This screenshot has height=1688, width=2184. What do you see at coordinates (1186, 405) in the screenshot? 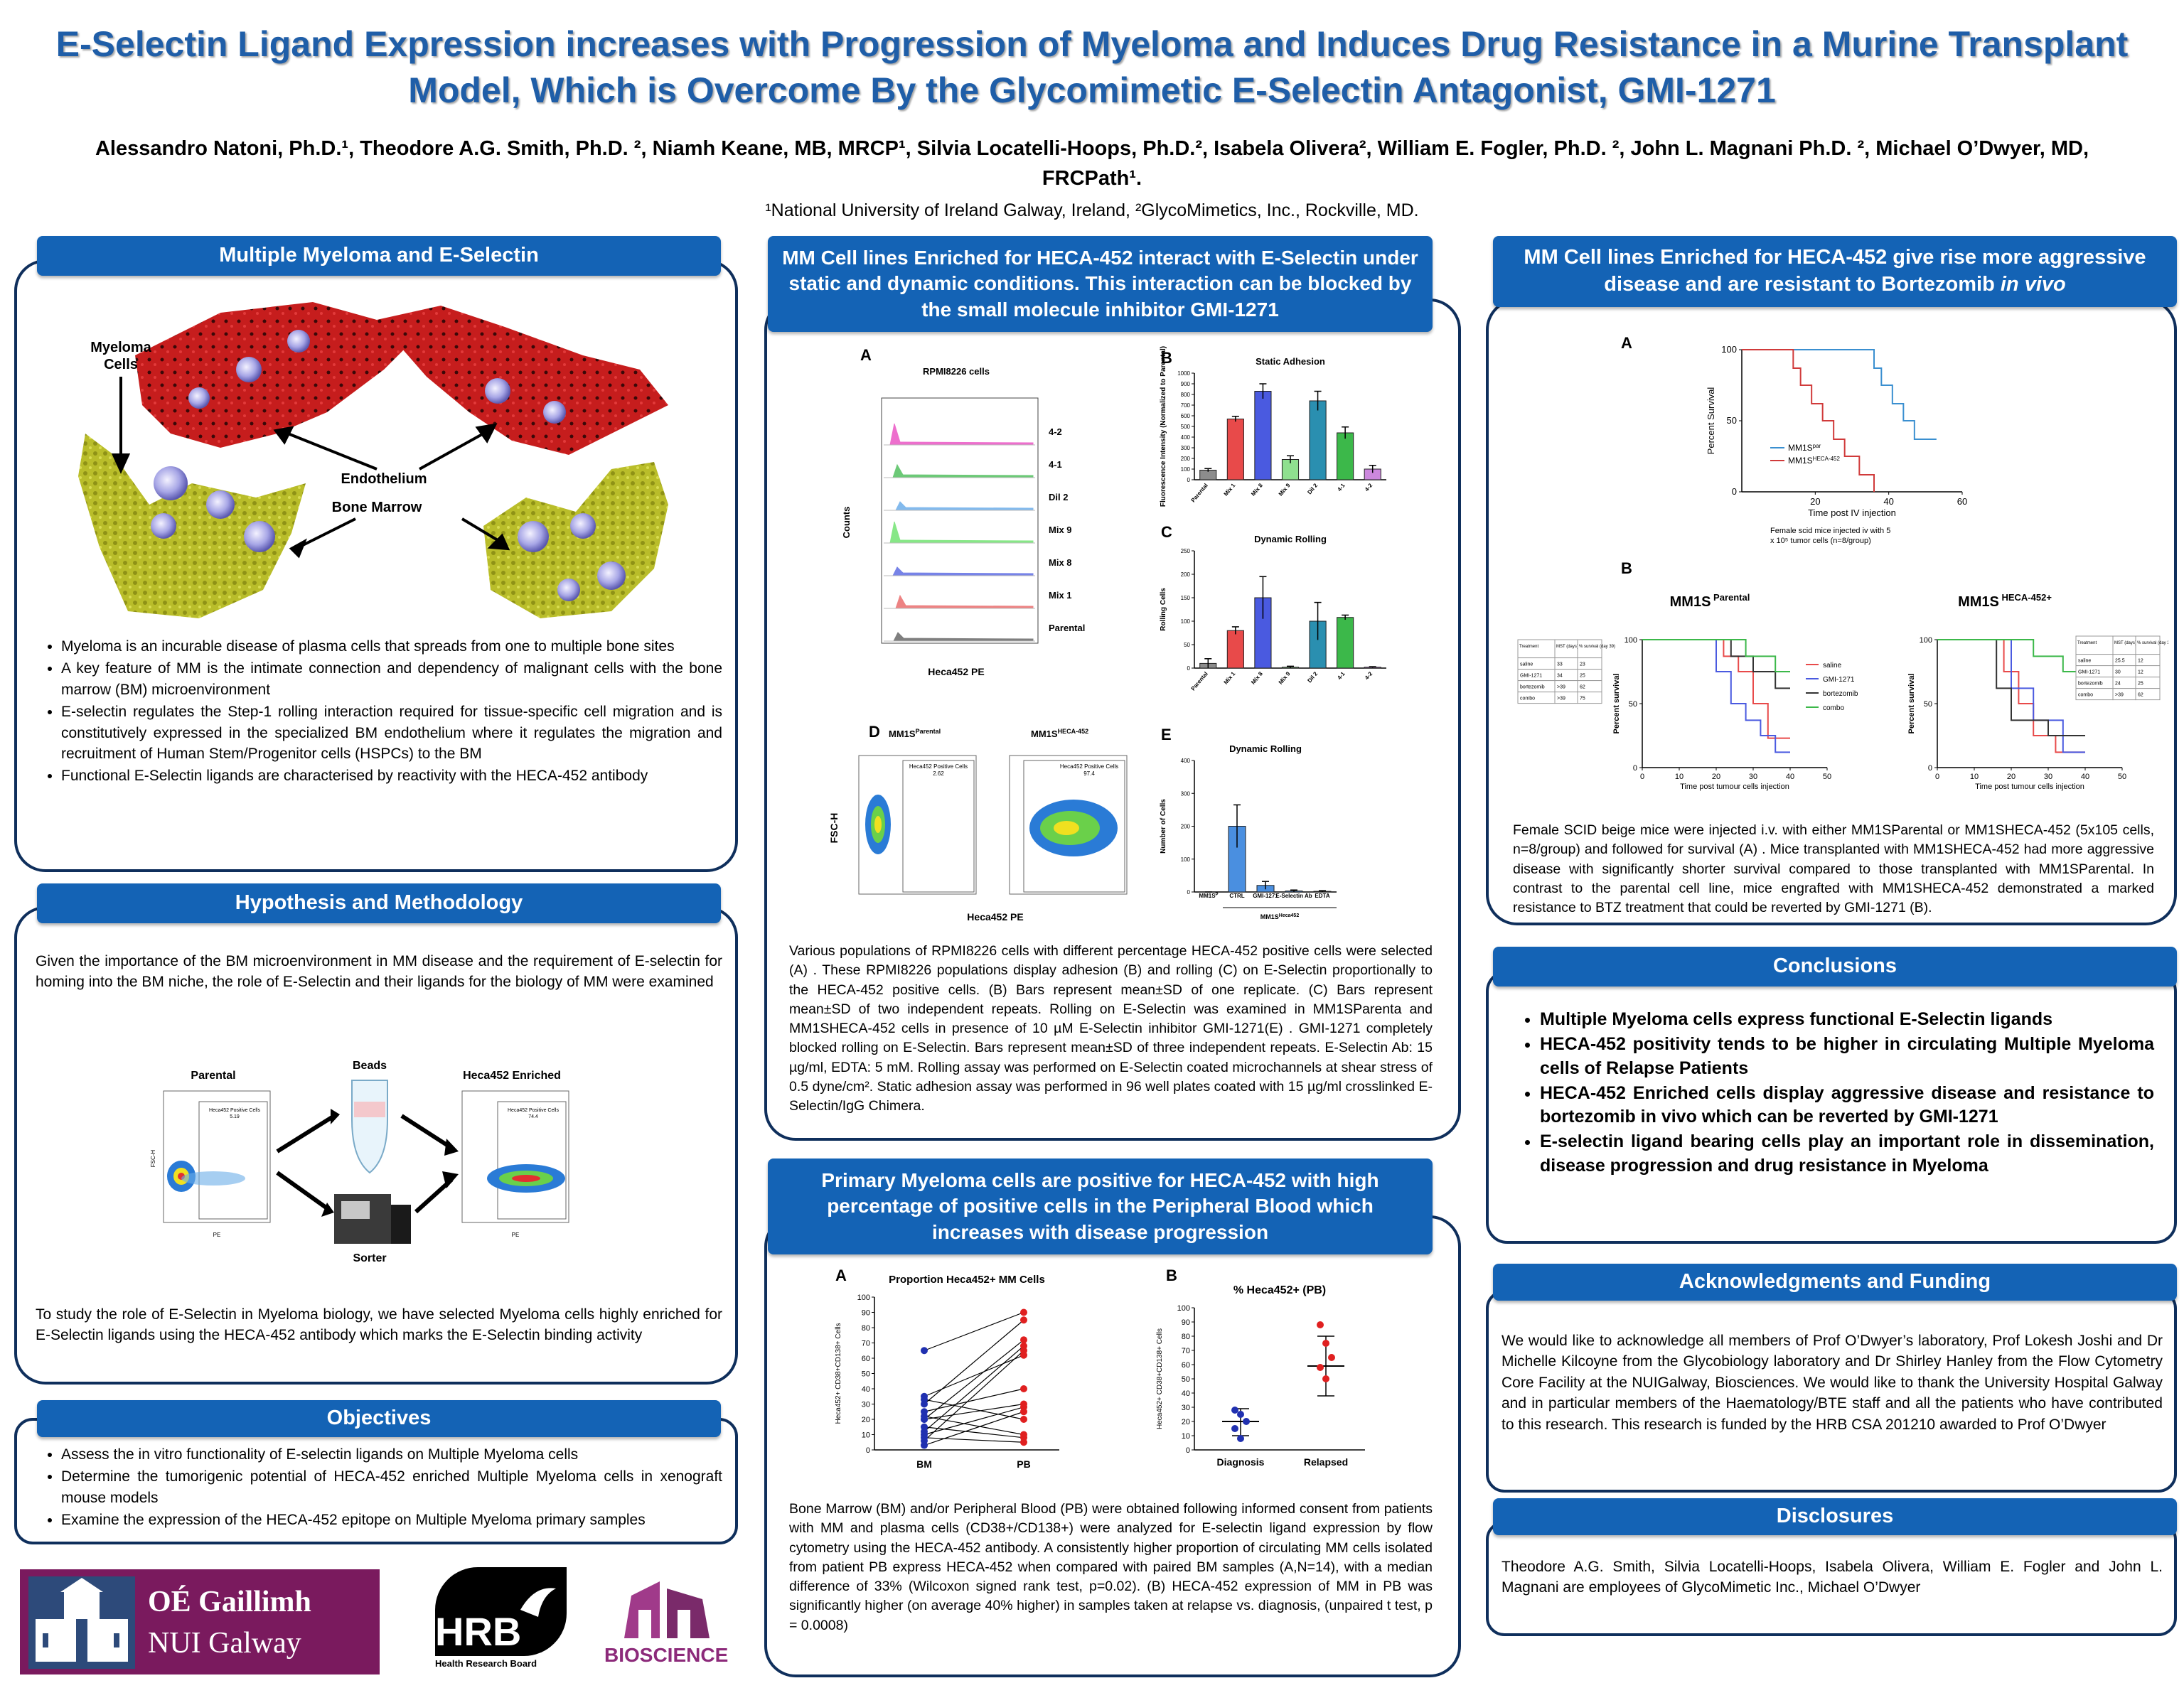
I see `y-tick: 700` at bounding box center [1186, 405].